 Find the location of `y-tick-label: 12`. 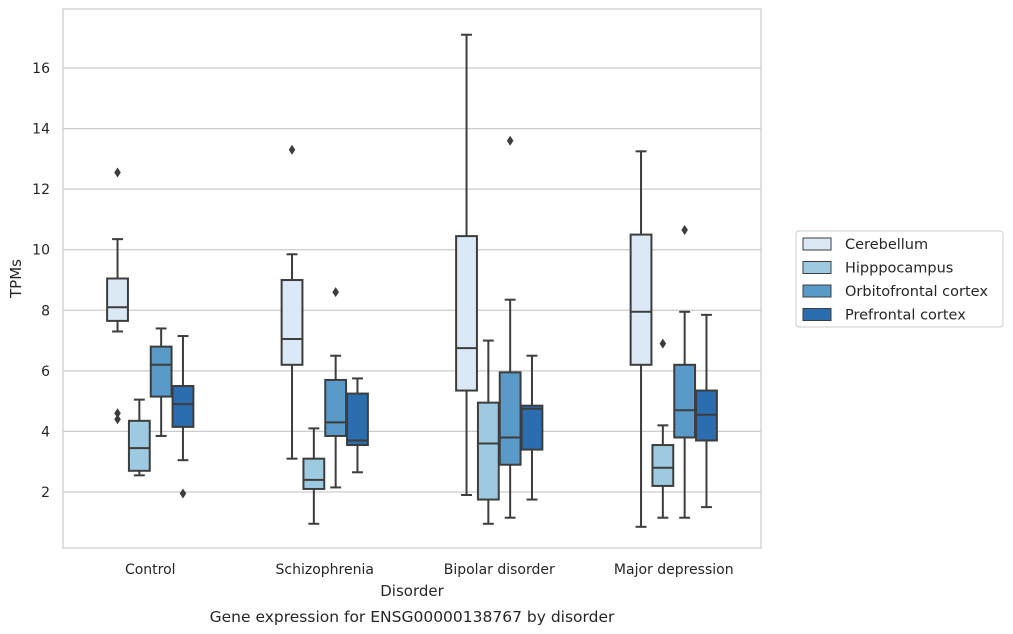

y-tick-label: 12 is located at coordinates (41, 190).